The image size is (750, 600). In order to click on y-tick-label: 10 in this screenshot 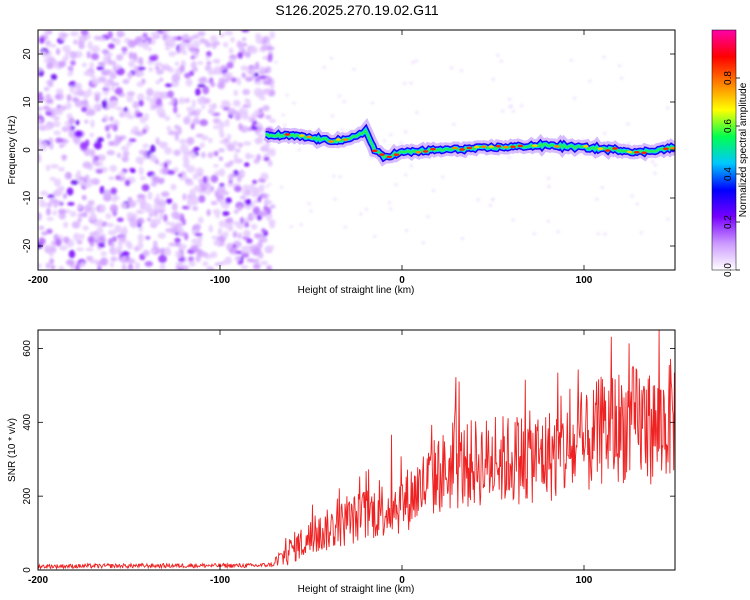, I will do `click(27, 102)`.